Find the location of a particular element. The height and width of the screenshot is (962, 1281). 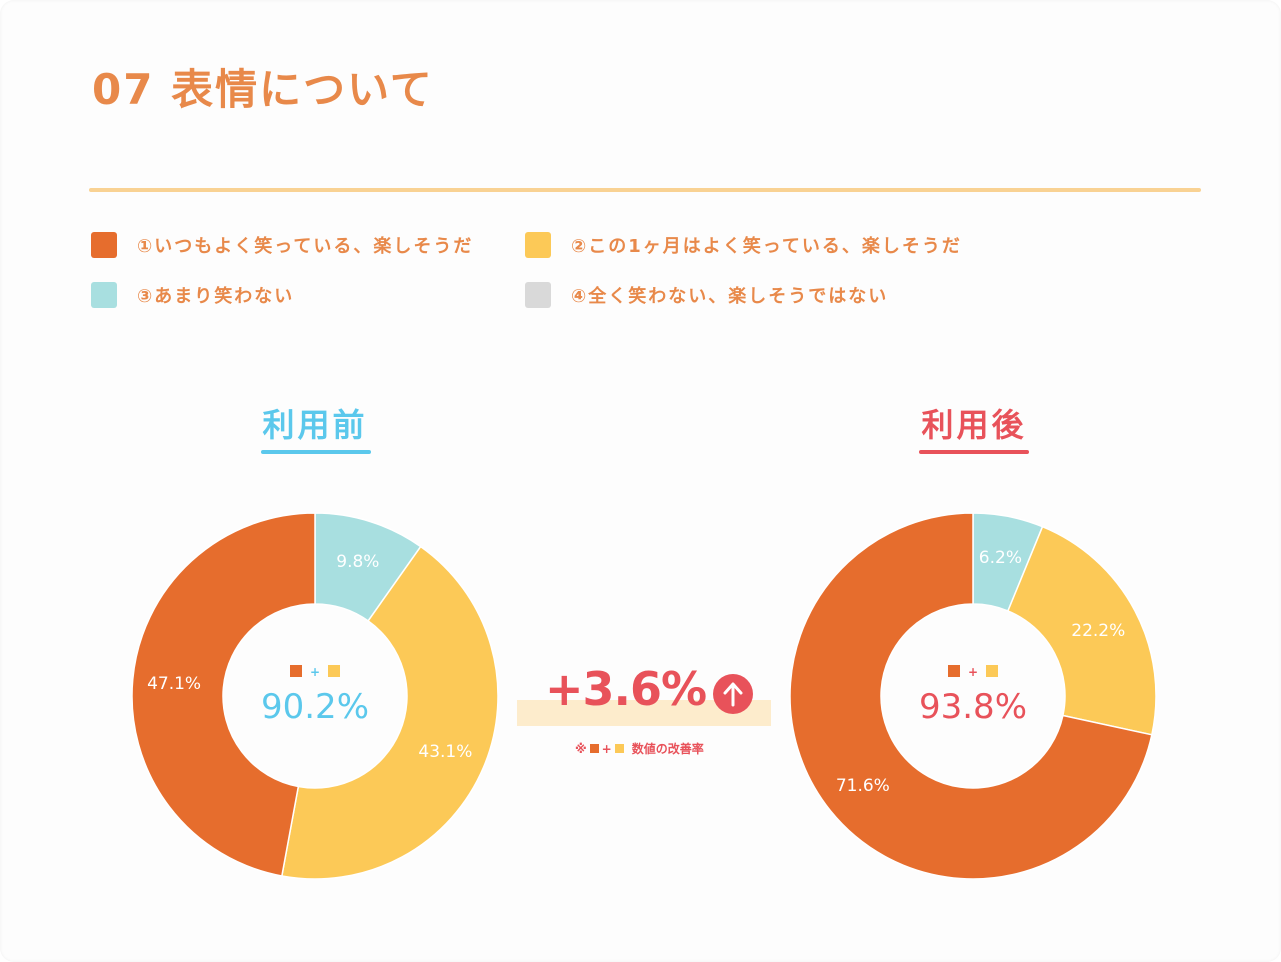

legend-label-4: ④全く笑わない、楽しそうではない is located at coordinates (730, 296).